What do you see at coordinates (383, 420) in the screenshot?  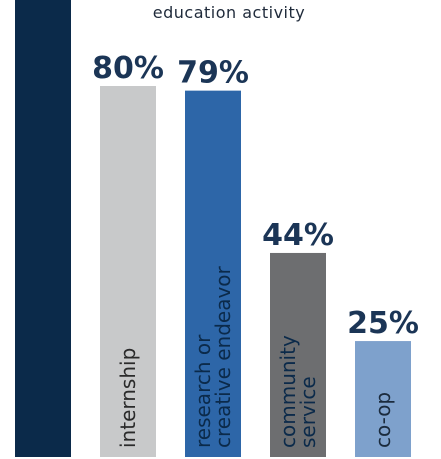 I see `bar-category-label-5-line-1: co-op` at bounding box center [383, 420].